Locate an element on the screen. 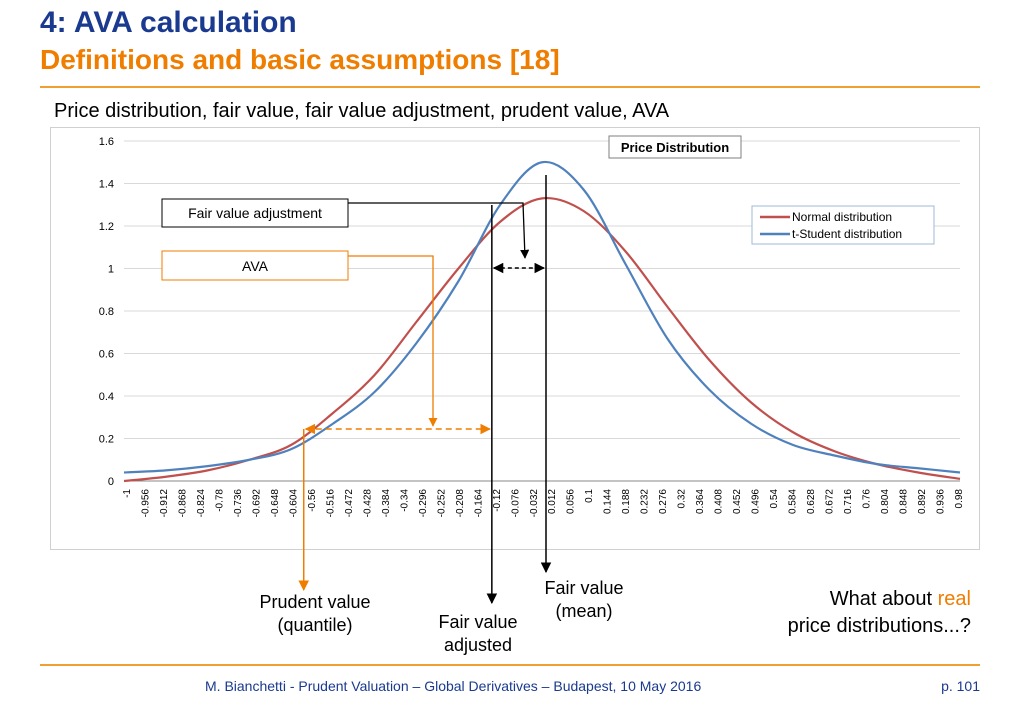  x-tick-label: 0.144 is located at coordinates (608, 501).